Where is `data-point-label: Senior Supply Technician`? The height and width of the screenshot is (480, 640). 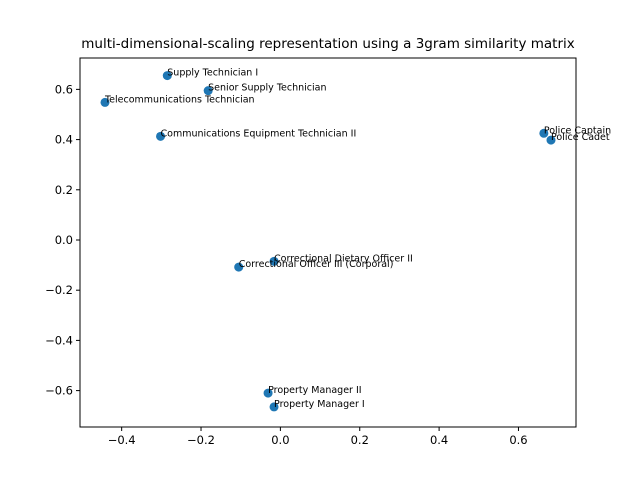
data-point-label: Senior Supply Technician is located at coordinates (267, 88).